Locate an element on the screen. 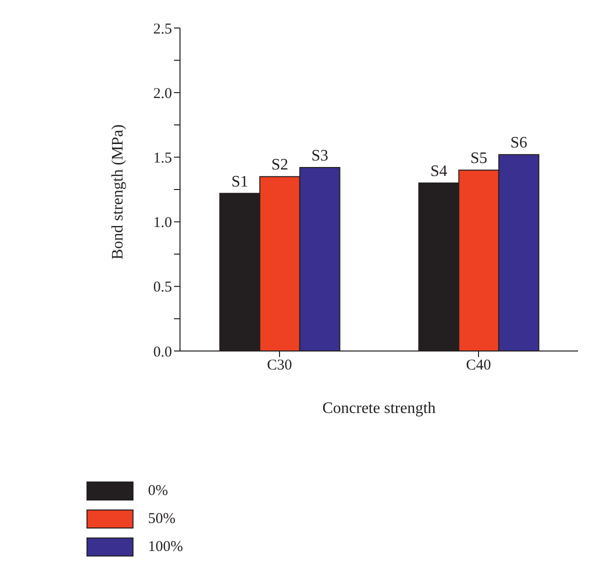  y-tick-label: 2.0 is located at coordinates (162, 94).